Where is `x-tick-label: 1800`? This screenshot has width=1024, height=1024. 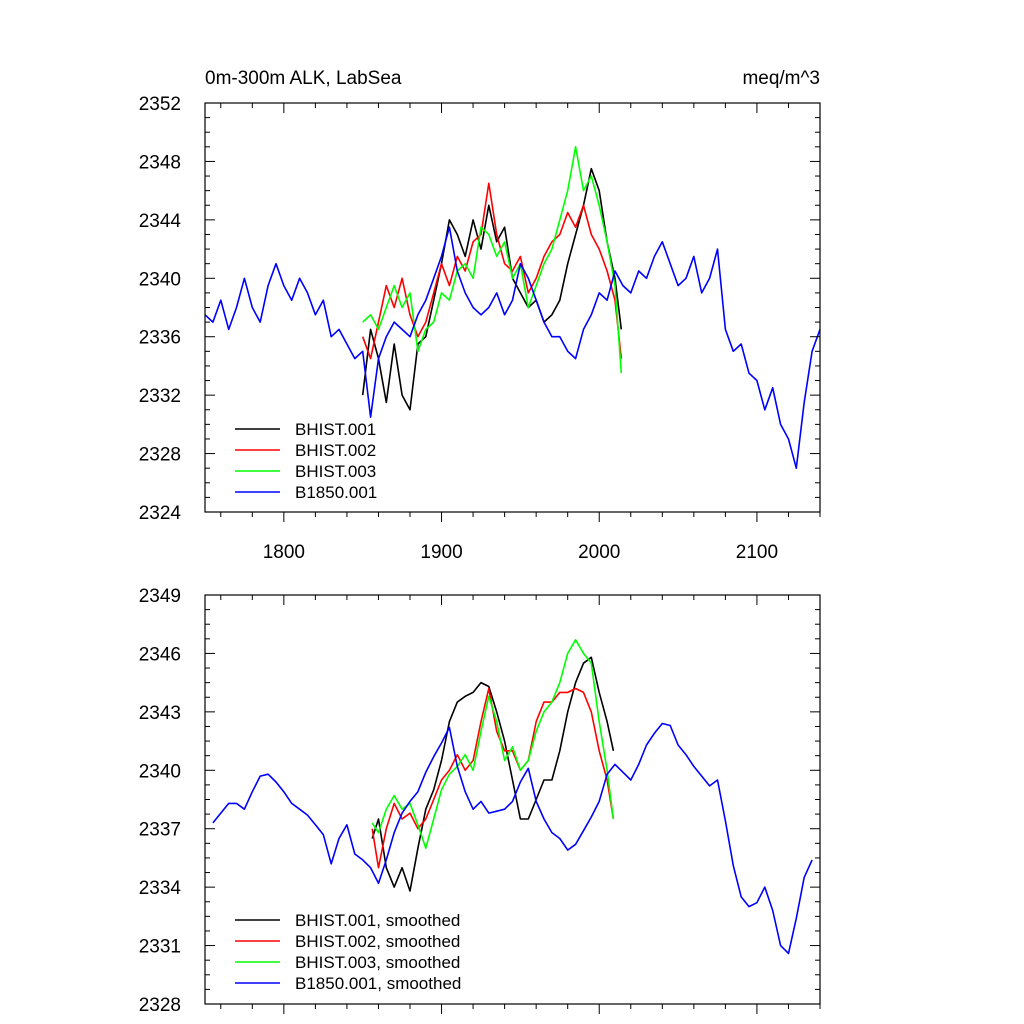 x-tick-label: 1800 is located at coordinates (284, 552).